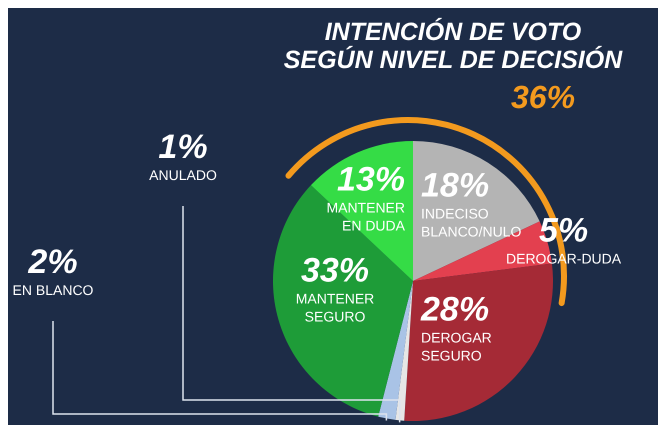 This screenshot has width=658, height=425. What do you see at coordinates (455, 185) in the screenshot?
I see `data-label: 18%` at bounding box center [455, 185].